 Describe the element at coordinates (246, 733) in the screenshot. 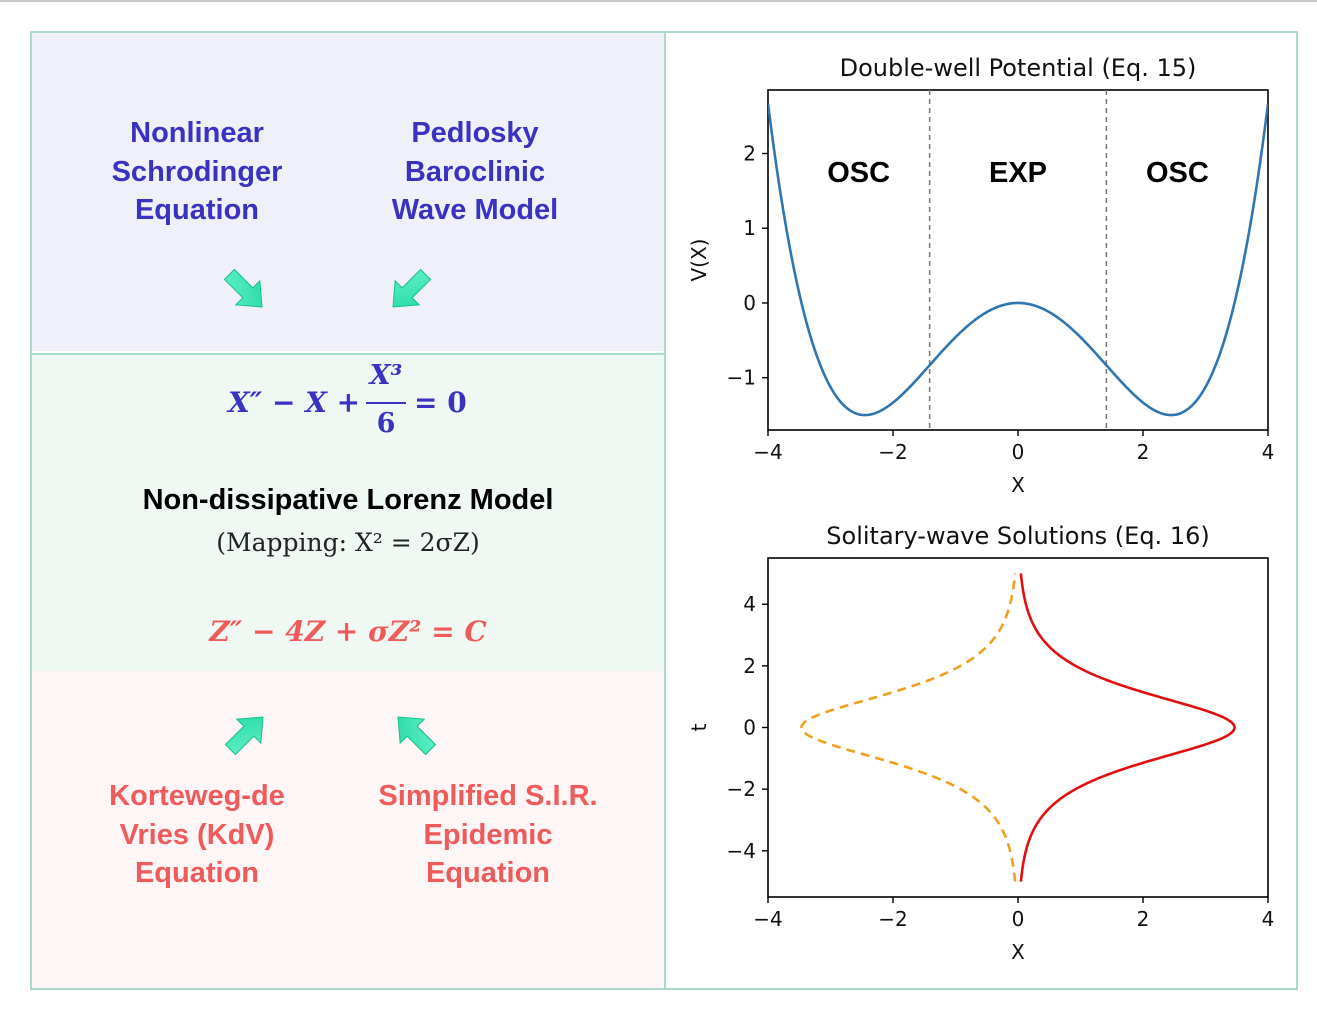

I see `arrow-up-right-icon` at that location.